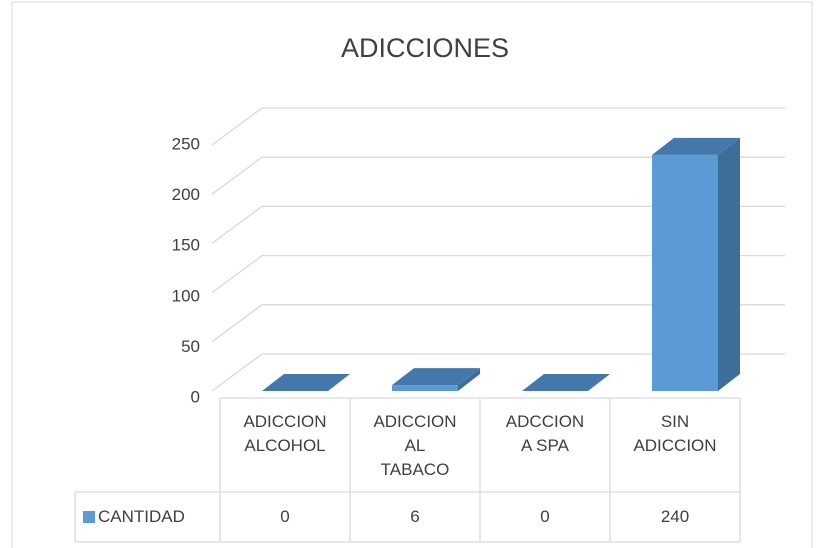 This screenshot has height=548, width=828. Describe the element at coordinates (285, 433) in the screenshot. I see `x-tick-label: ADICCION ALCOHOL` at that location.